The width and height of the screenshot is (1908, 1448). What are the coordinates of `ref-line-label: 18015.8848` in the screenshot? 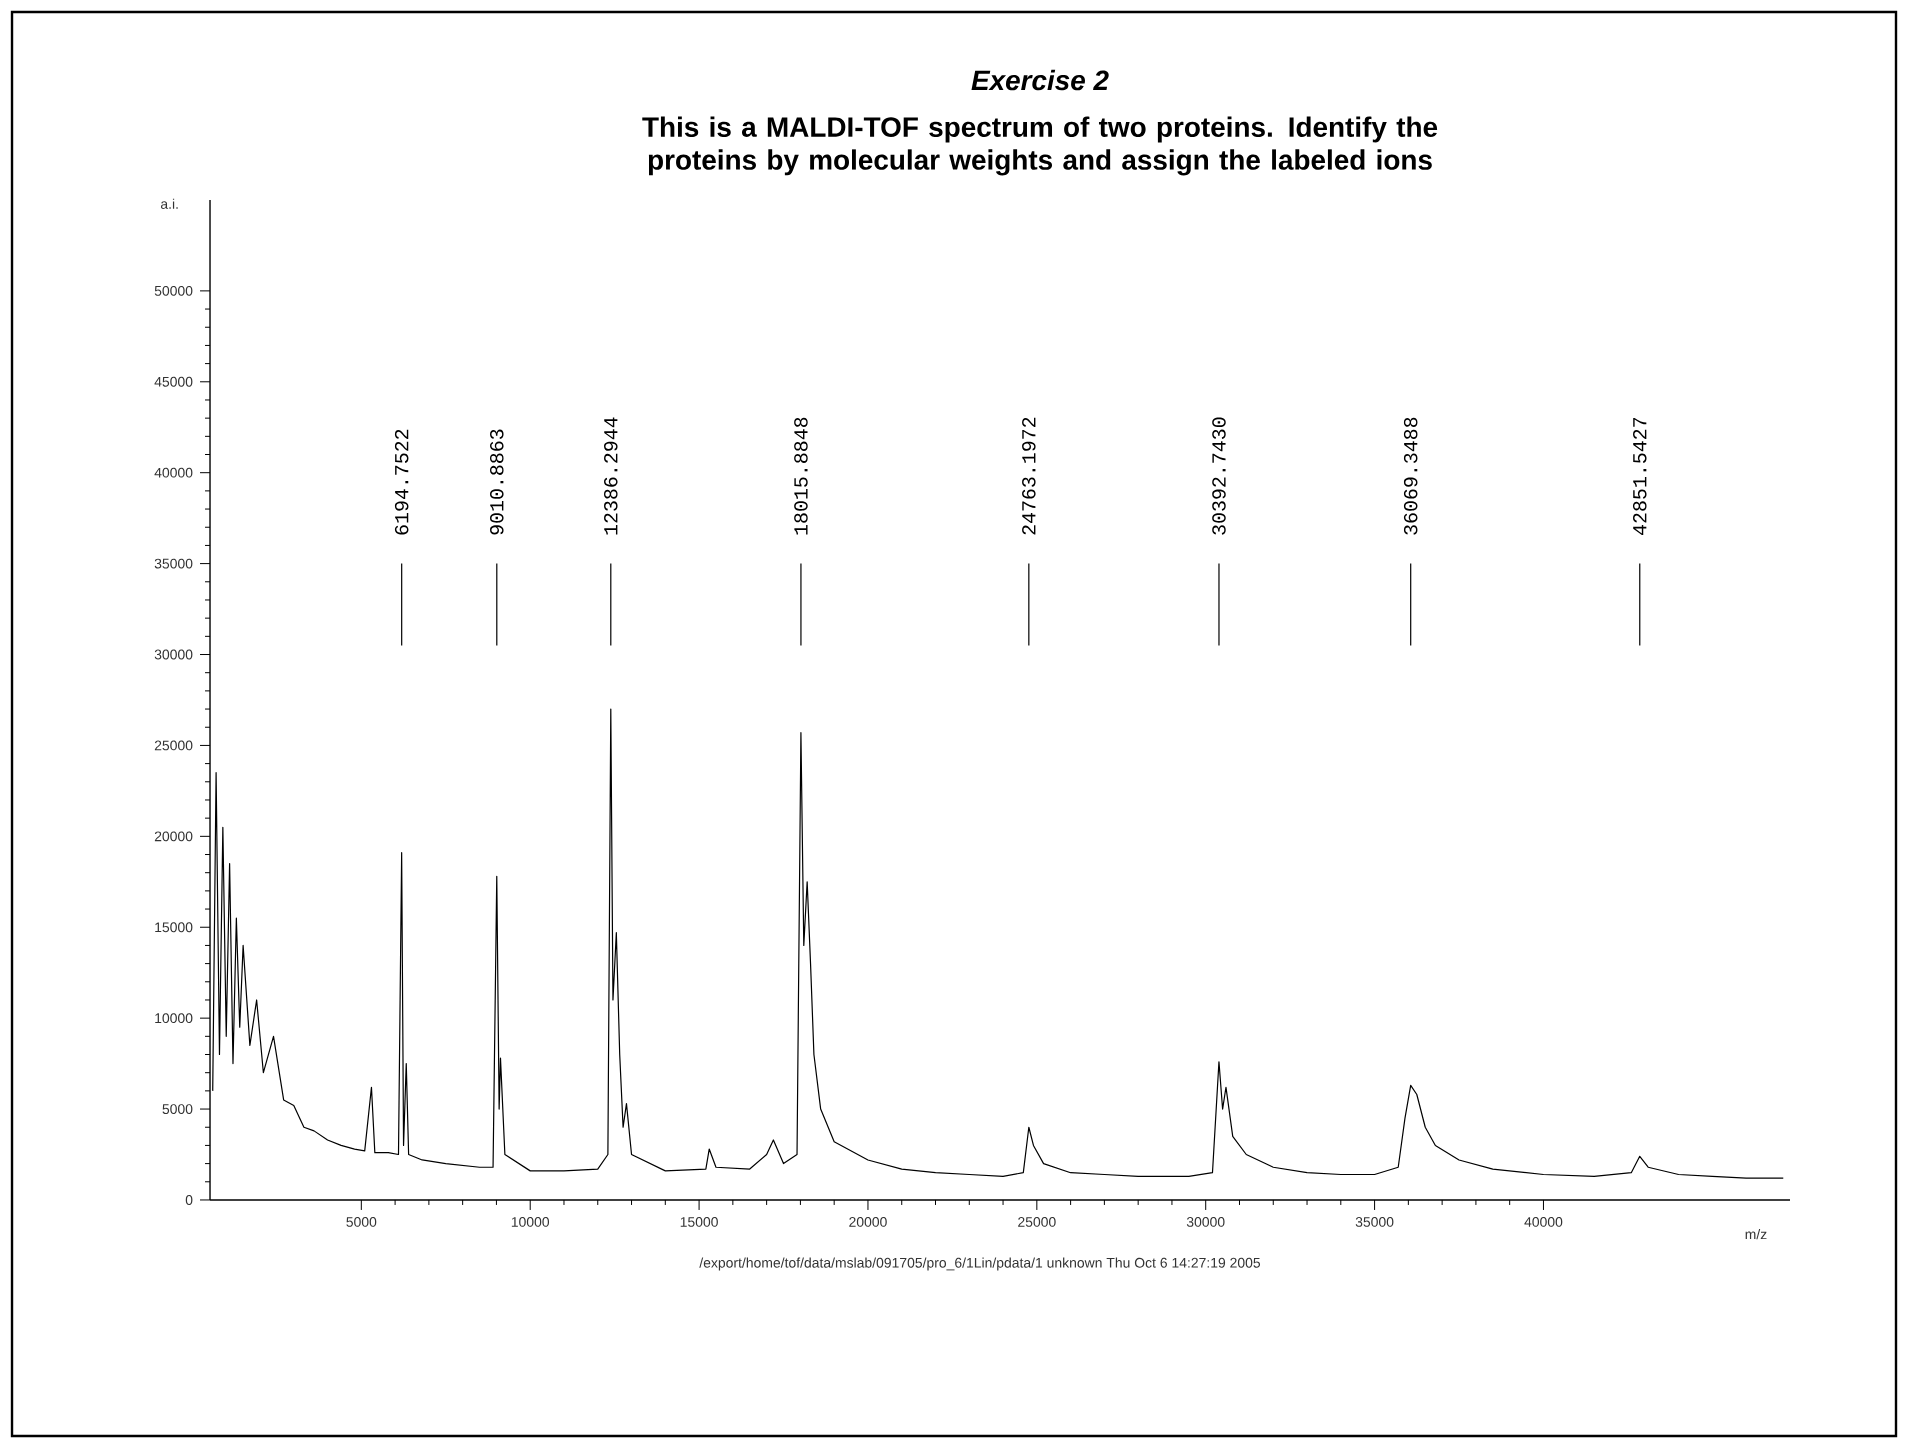 It's located at (801, 476).